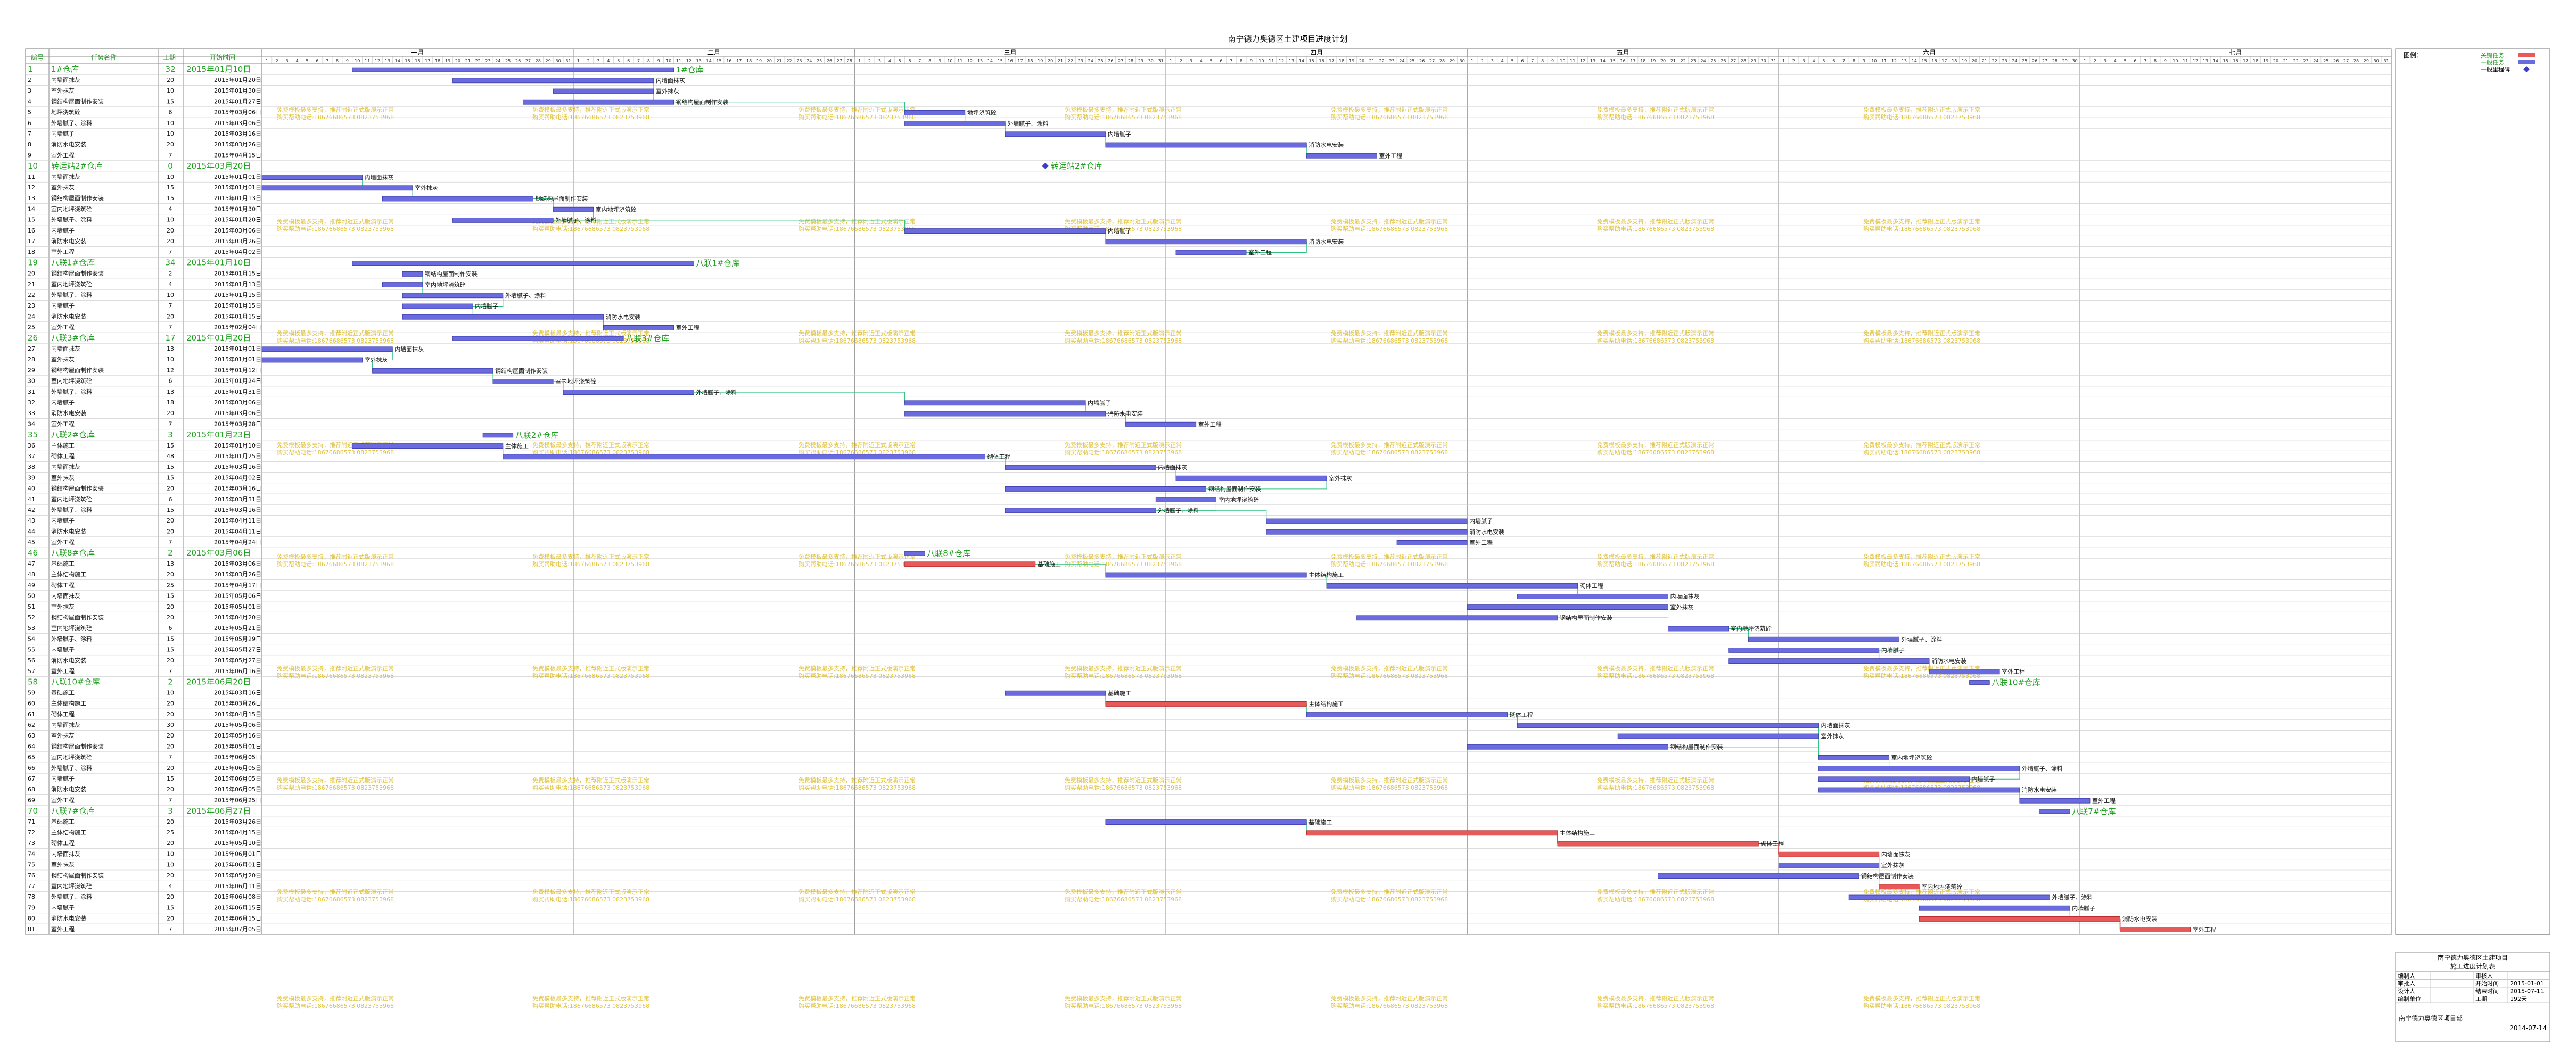 The height and width of the screenshot is (1052, 2576). What do you see at coordinates (63, 821) in the screenshot?
I see `task-name: 基础施工` at bounding box center [63, 821].